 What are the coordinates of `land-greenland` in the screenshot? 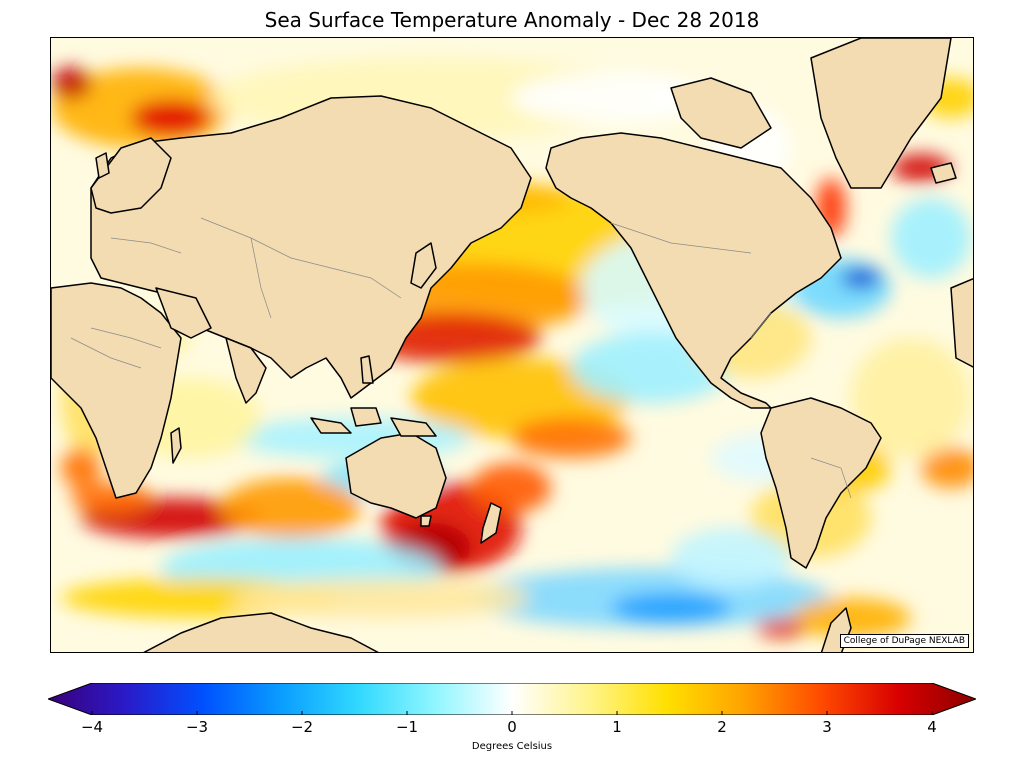 It's located at (881, 113).